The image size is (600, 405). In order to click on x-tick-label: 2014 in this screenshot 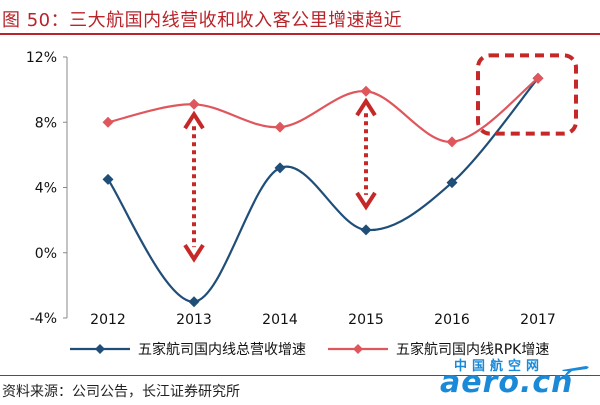, I will do `click(280, 320)`.